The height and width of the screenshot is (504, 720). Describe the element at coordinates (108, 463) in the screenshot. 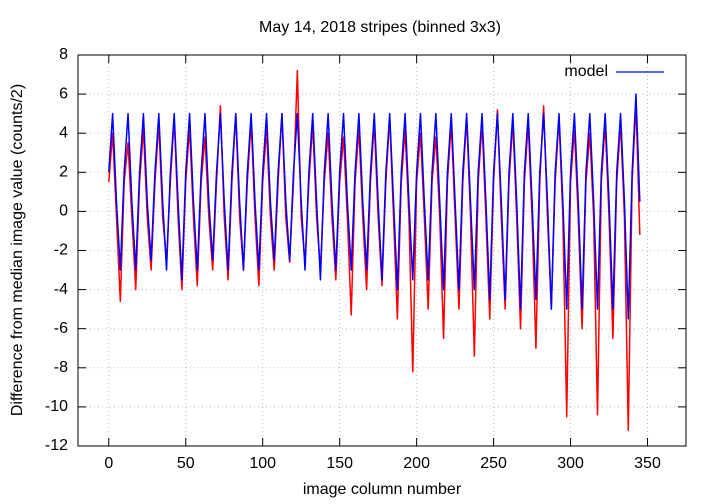

I see `x-tick-label: 0` at that location.